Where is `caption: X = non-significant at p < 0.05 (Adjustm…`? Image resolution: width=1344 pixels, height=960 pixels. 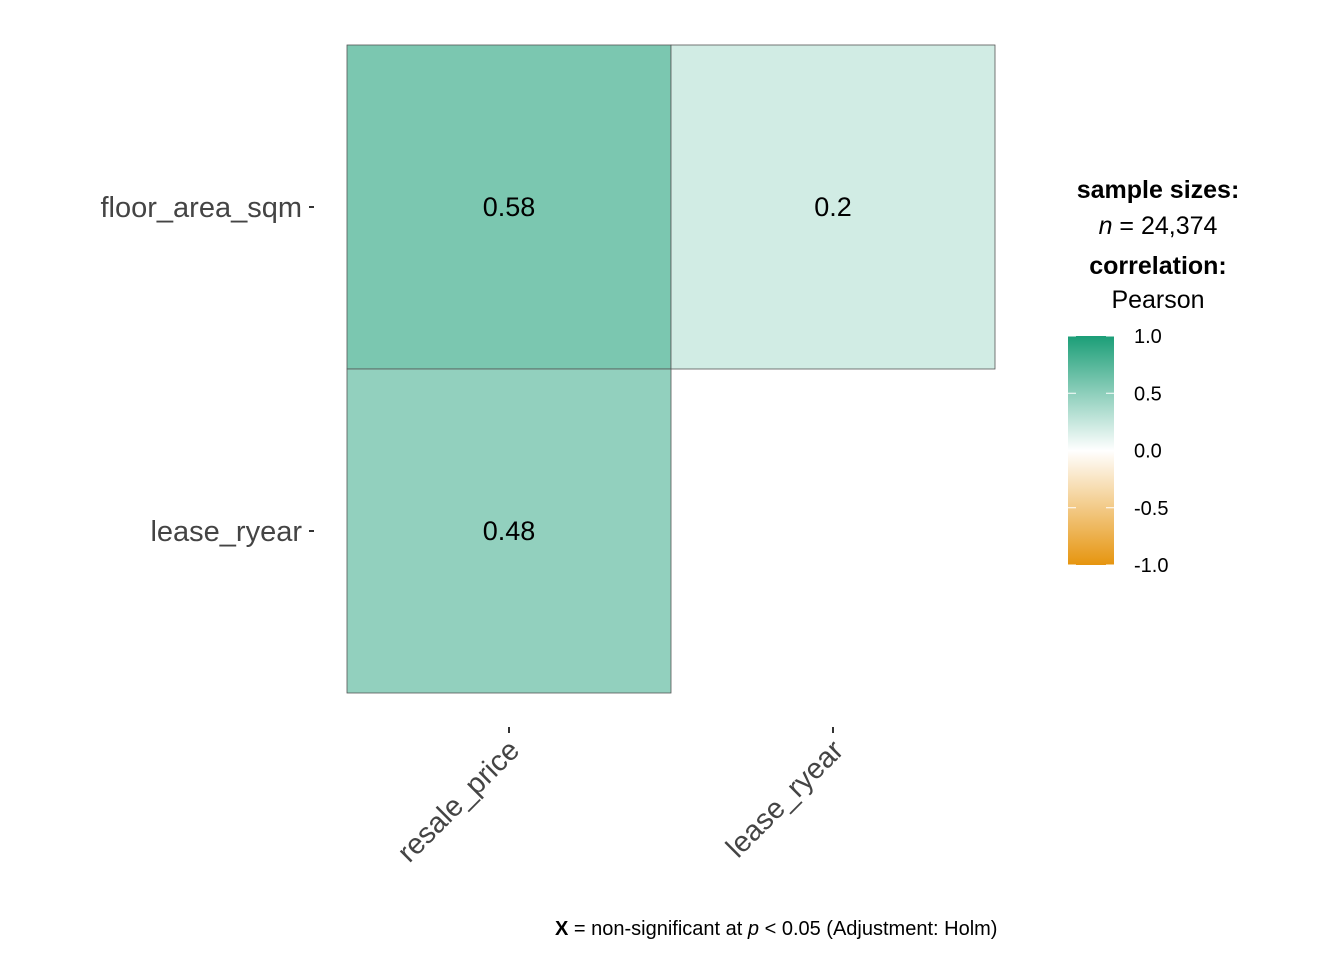 caption: X = non-significant at p < 0.05 (Adjustm… is located at coordinates (776, 929).